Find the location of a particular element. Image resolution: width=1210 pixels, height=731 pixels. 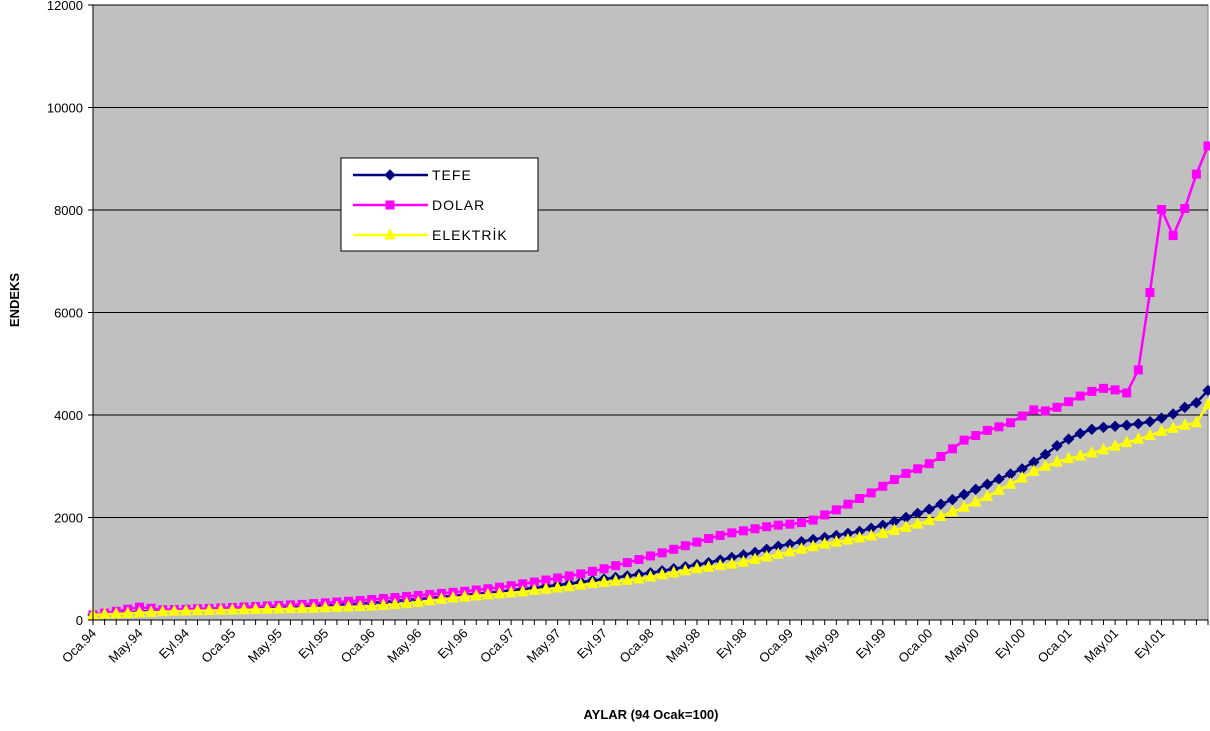

legend-item: TEFE is located at coordinates (412, 175).